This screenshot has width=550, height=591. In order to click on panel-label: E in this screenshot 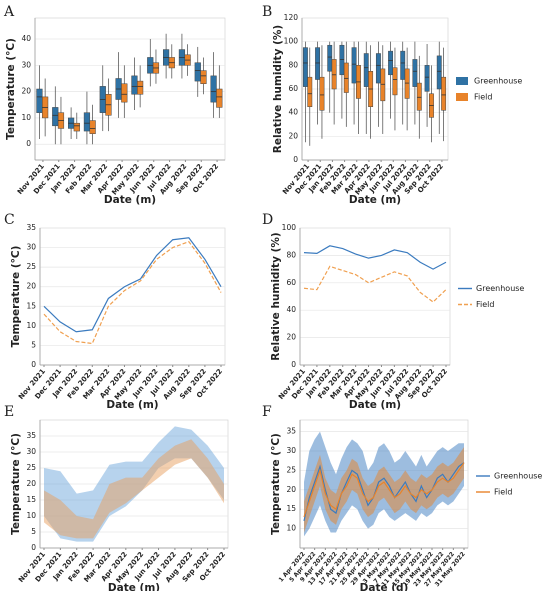, I will do `click(9, 412)`.